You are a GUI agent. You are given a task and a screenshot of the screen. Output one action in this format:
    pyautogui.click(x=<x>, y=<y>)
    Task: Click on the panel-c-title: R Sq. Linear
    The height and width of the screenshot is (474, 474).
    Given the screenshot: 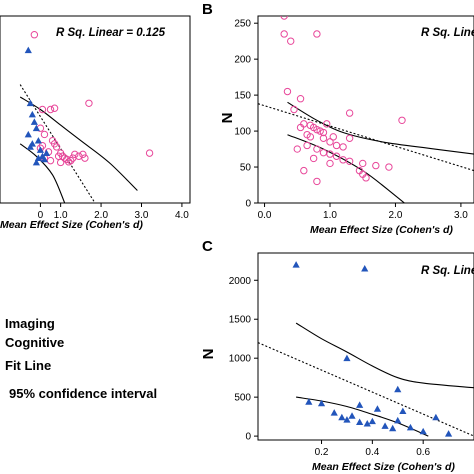 What is the action you would take?
    pyautogui.click(x=447, y=271)
    